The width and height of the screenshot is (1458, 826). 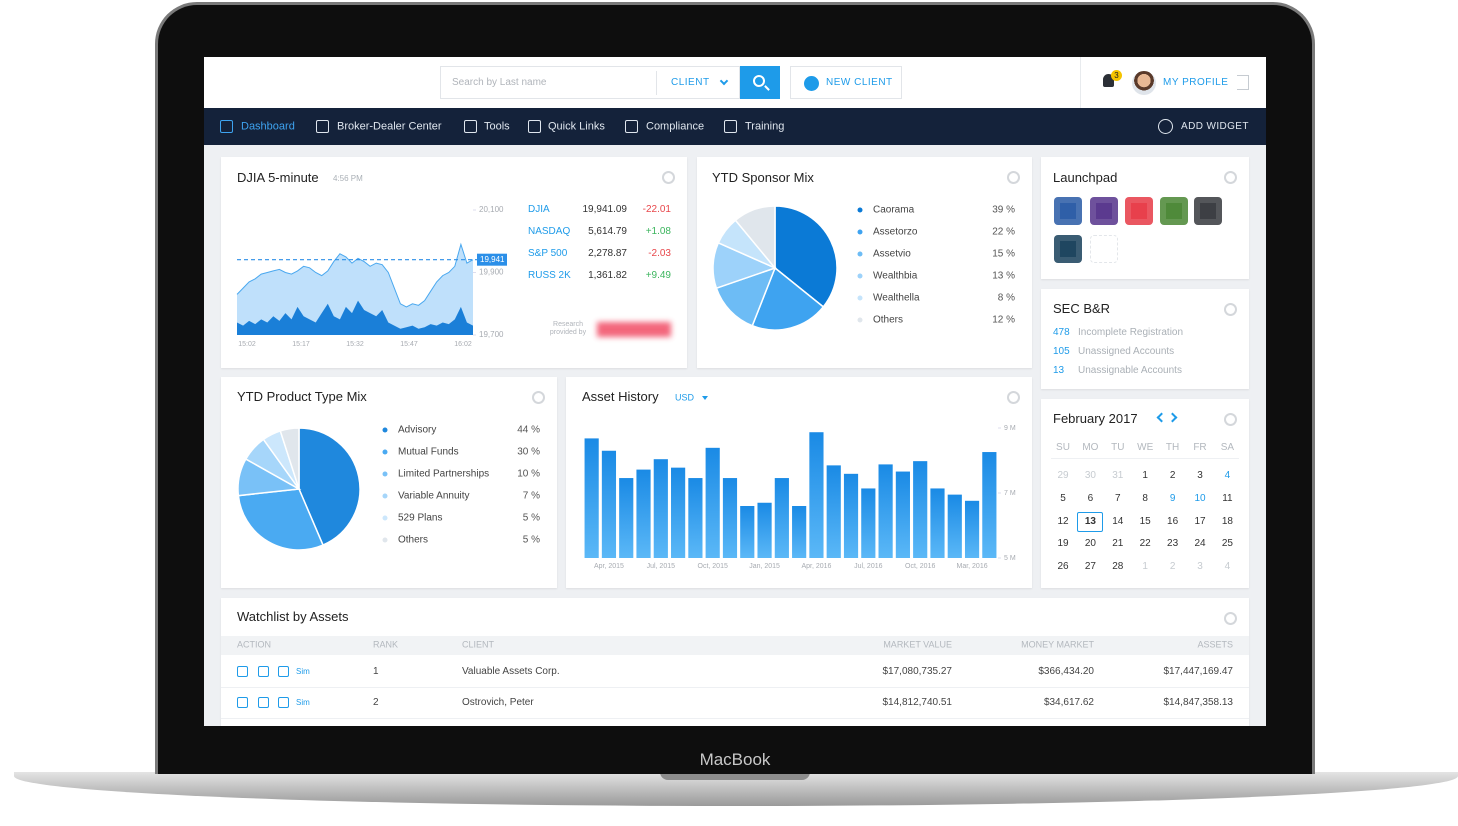 I want to click on nav-item: Compliance, so click(x=675, y=126).